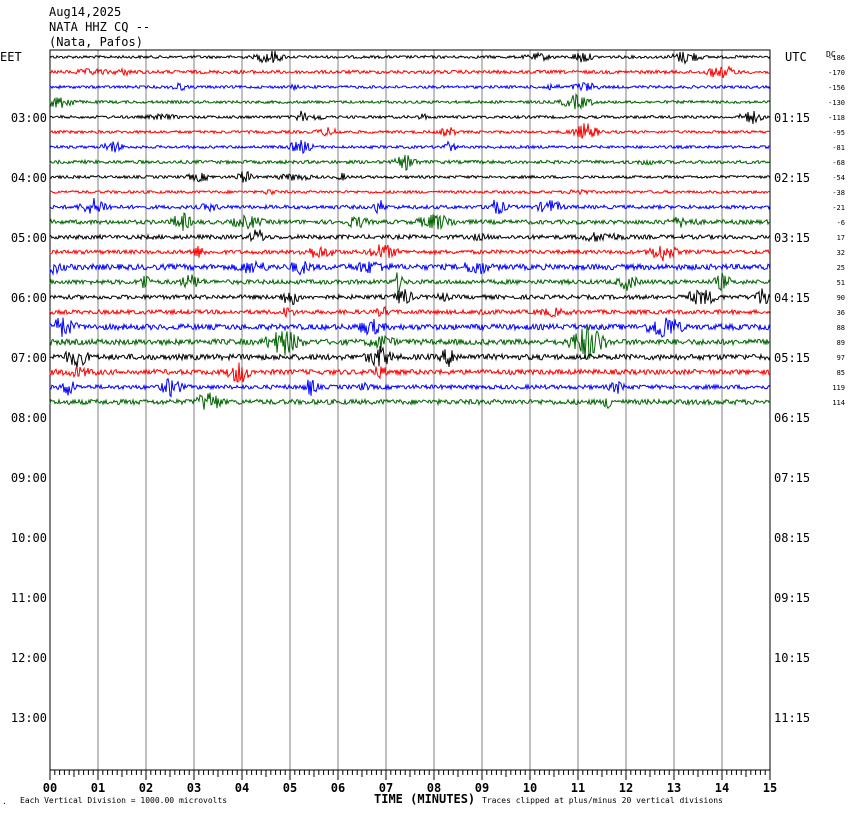 The height and width of the screenshot is (814, 850). I want to click on right-hour-label: 10:15, so click(792, 658).